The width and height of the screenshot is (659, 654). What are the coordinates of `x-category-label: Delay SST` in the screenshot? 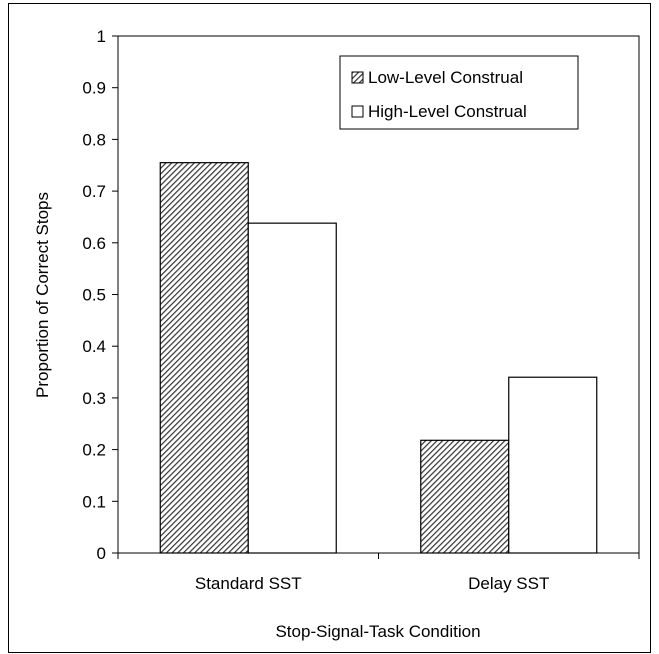 It's located at (508, 583).